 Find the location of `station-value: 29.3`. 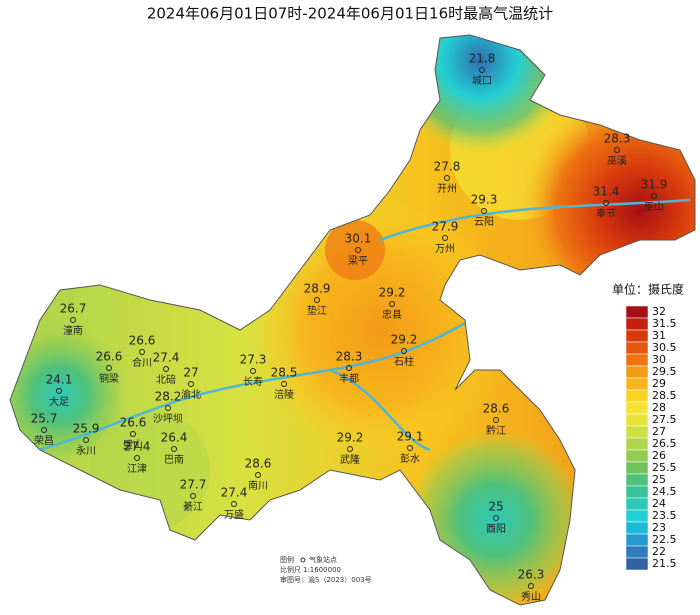

station-value: 29.3 is located at coordinates (484, 200).